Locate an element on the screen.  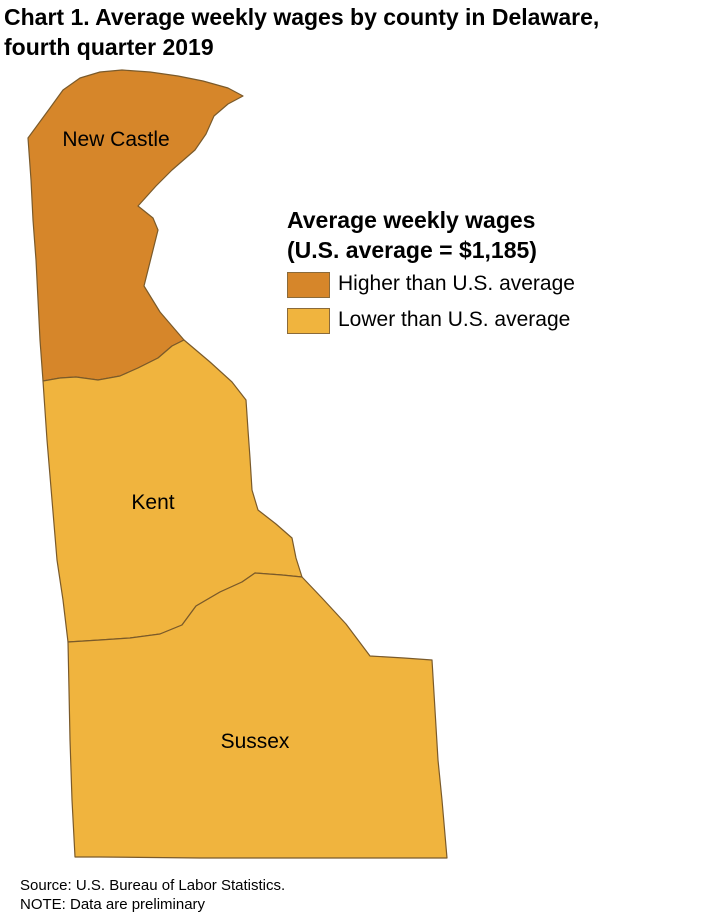
legend-item-higher: Higher than U.S. average is located at coordinates (431, 287).